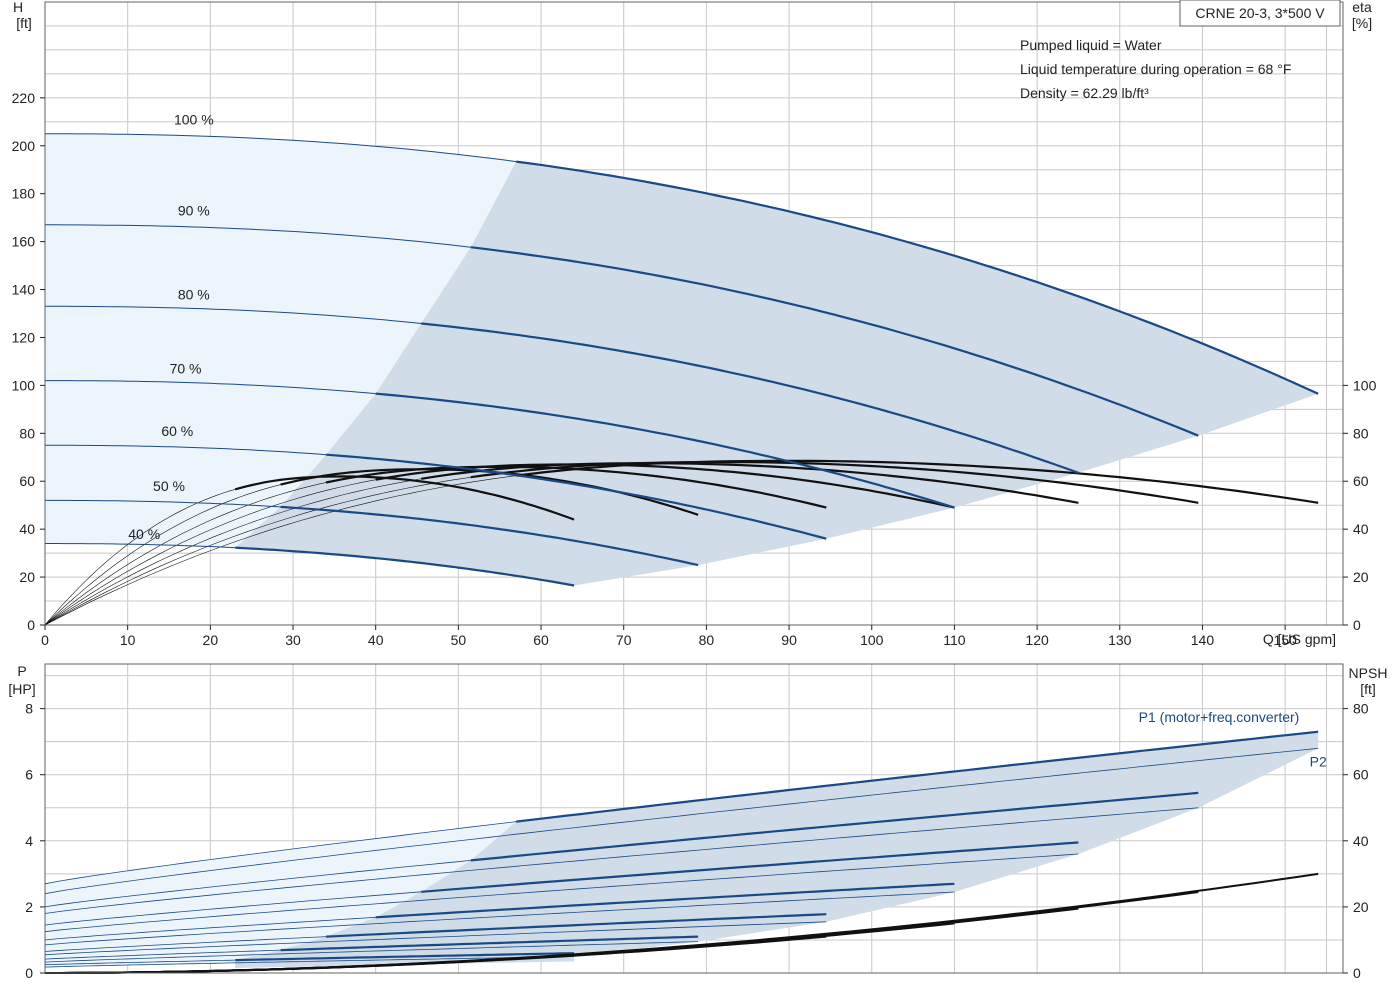 The height and width of the screenshot is (1000, 1400). I want to click on x-tick-label: 150, so click(1285, 640).